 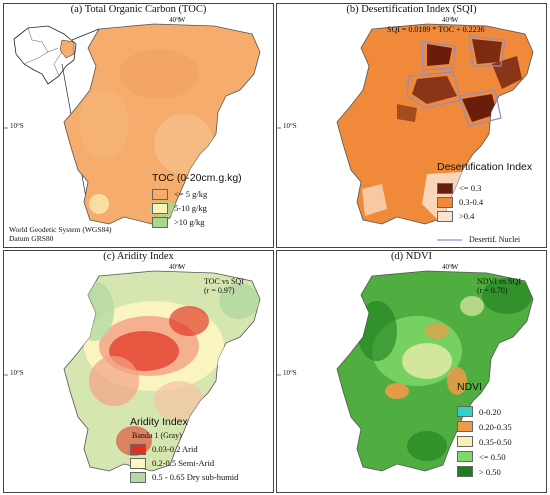 What do you see at coordinates (484, 188) in the screenshot?
I see `legend-item: <= 0.3` at bounding box center [484, 188].